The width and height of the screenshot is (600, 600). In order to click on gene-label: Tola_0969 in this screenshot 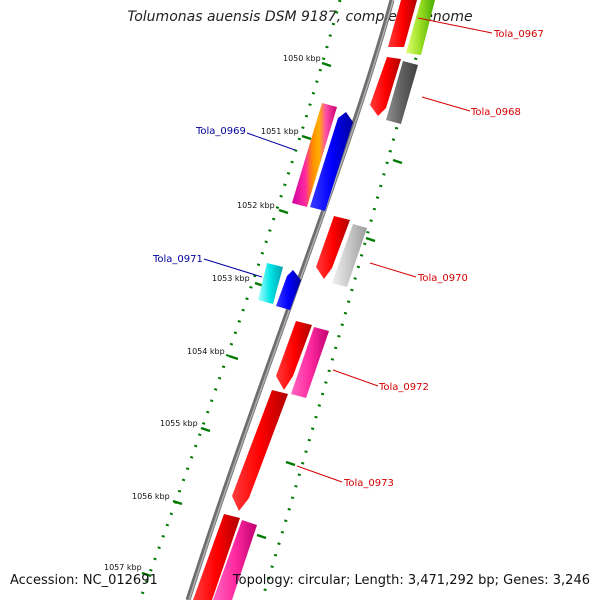, I will do `click(220, 131)`.